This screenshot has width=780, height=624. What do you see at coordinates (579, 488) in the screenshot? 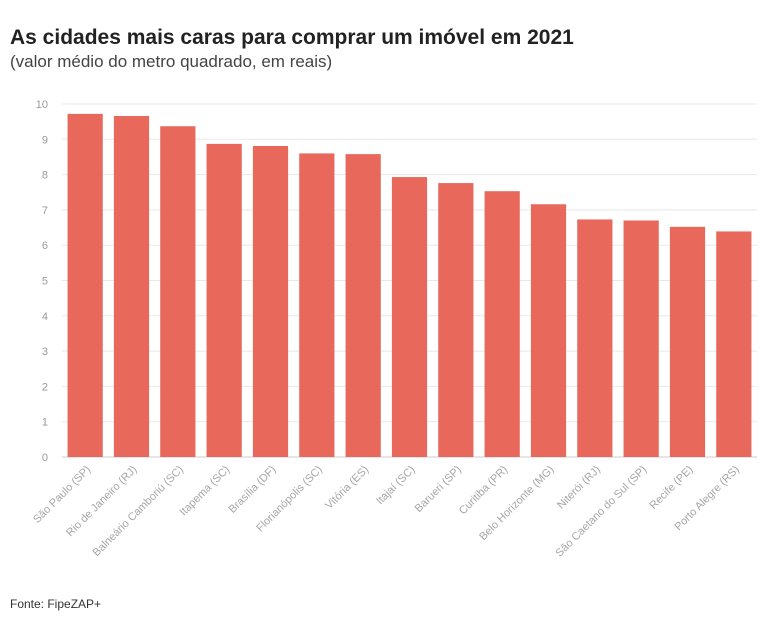
I see `x-tick-label: Niterói (RJ)` at bounding box center [579, 488].